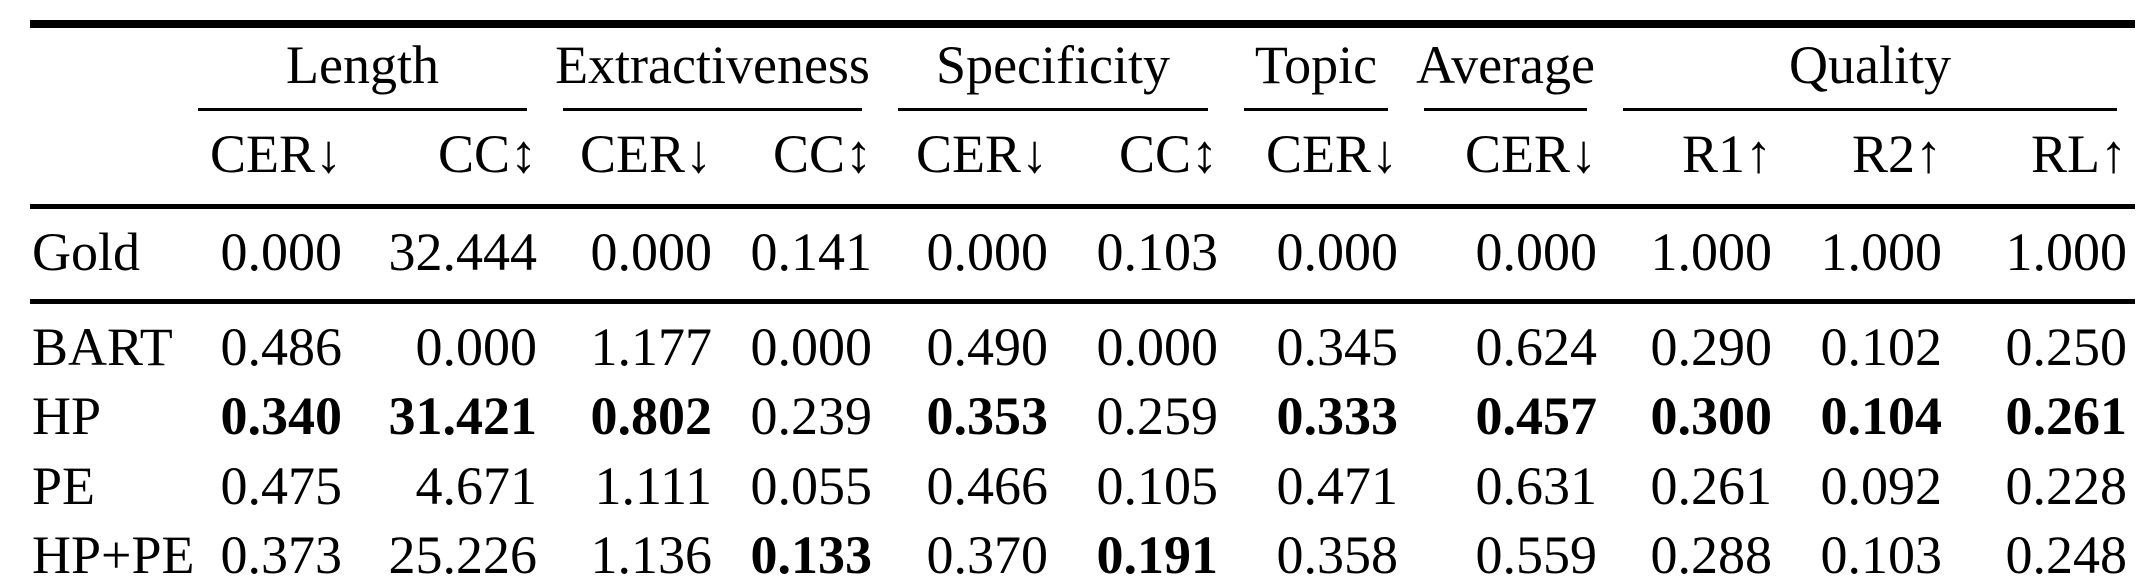 This screenshot has width=2149, height=581. What do you see at coordinates (1711, 416) in the screenshot?
I see `data-cell: 0.300` at bounding box center [1711, 416].